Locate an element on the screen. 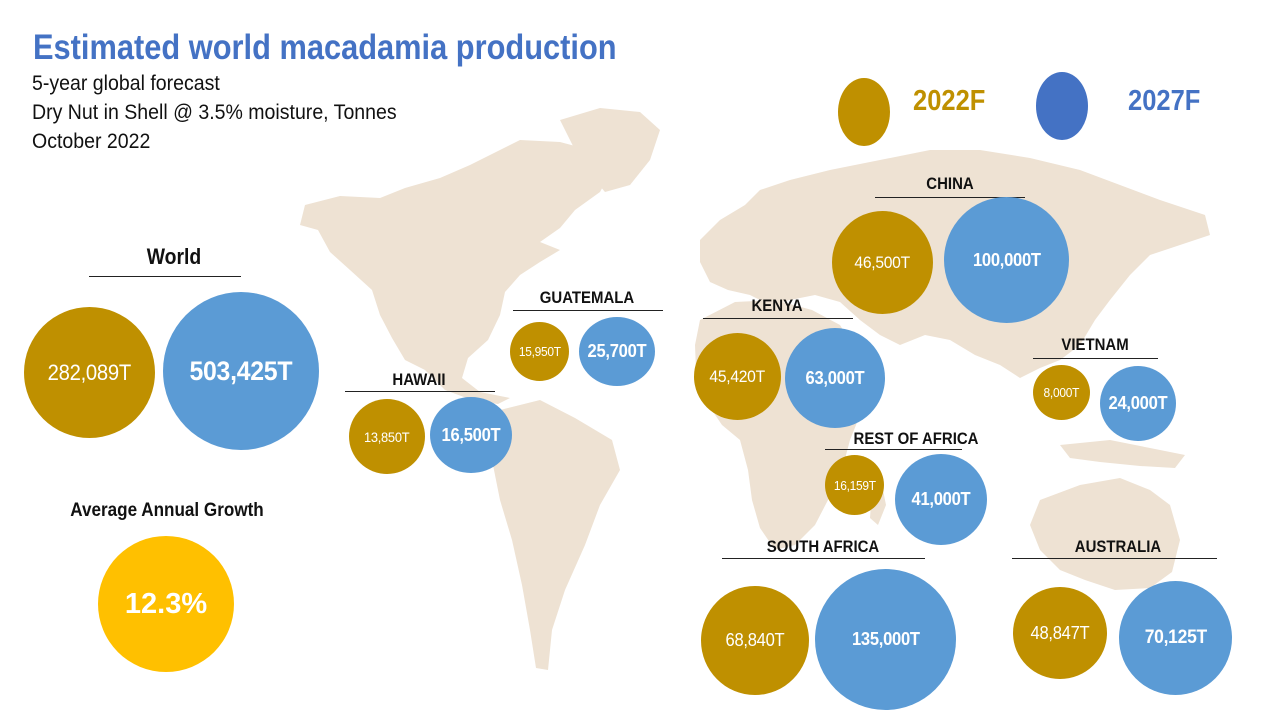 This screenshot has width=1280, height=720. value-china-2022: 46,500T is located at coordinates (882, 262).